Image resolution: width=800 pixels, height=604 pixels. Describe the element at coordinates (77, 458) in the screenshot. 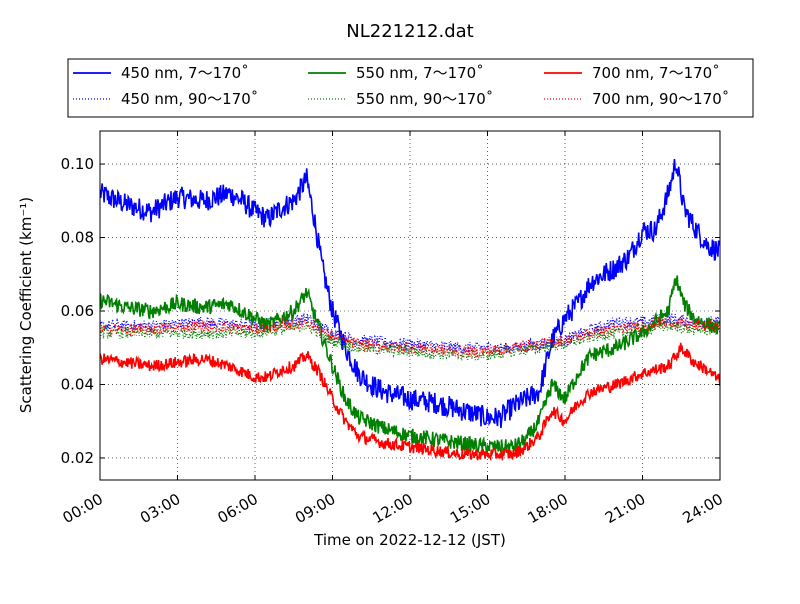

I see `y-tick-label: 0.02` at that location.